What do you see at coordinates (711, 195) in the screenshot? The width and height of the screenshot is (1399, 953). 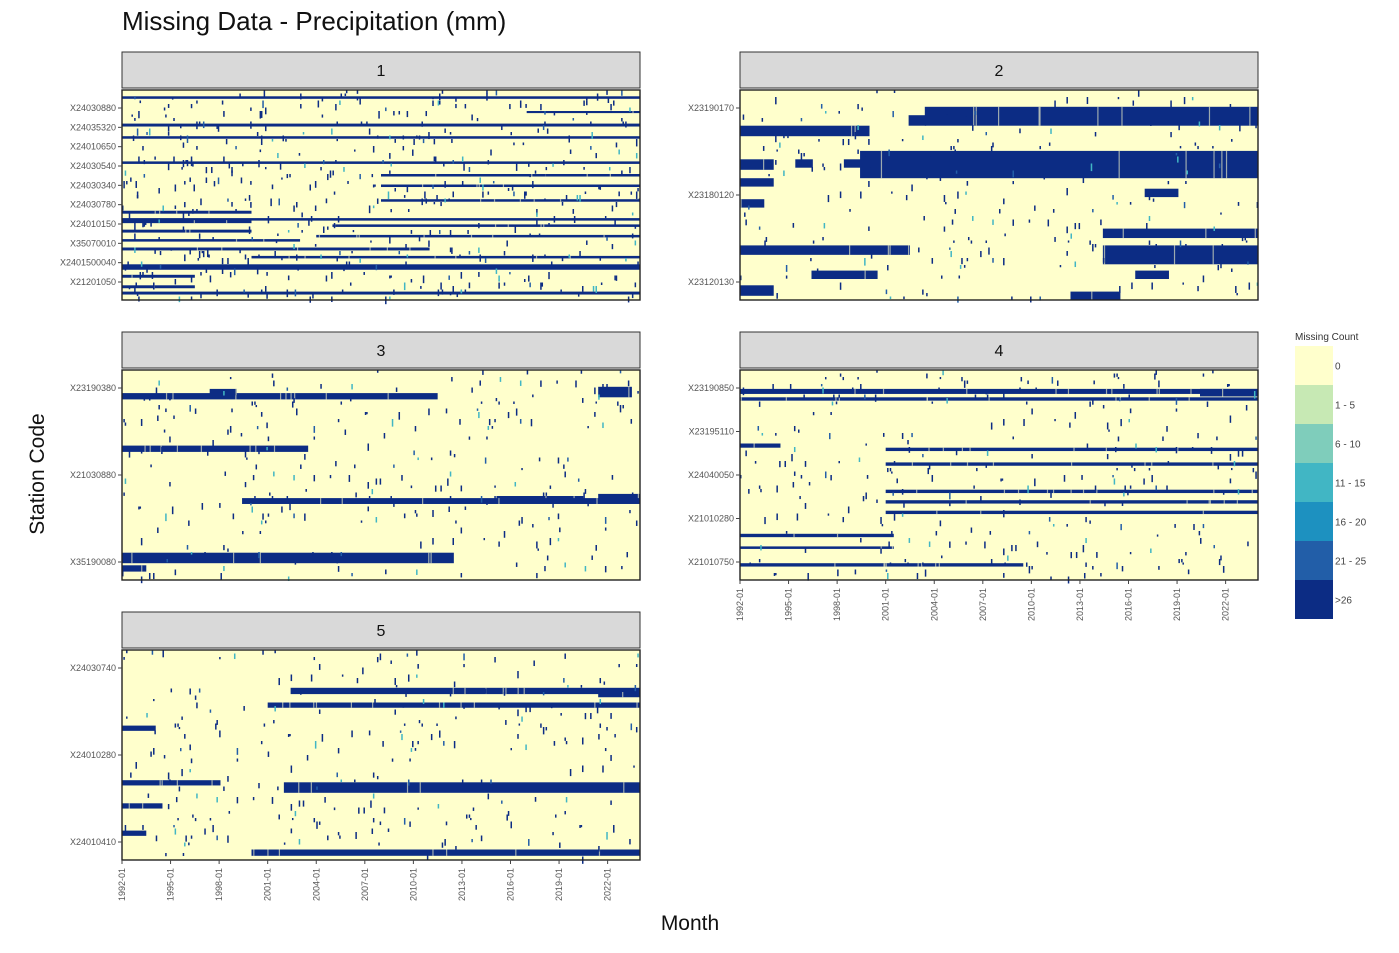 I see `y-tick-label: X23180120` at bounding box center [711, 195].